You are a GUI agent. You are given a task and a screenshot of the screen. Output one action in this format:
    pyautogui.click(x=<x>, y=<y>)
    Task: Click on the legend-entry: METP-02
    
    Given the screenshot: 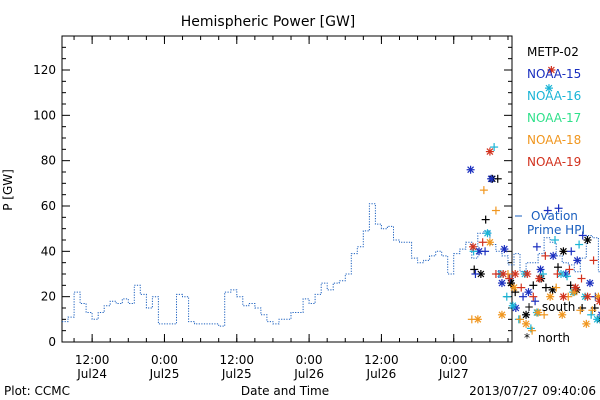 What is the action you would take?
    pyautogui.click(x=553, y=52)
    